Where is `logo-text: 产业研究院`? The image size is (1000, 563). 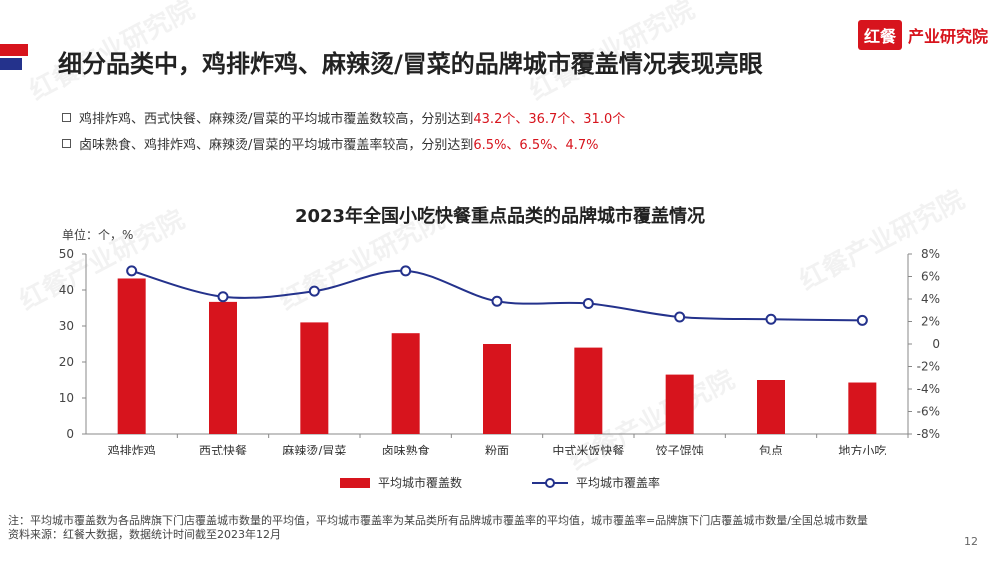
logo-text: 产业研究院 is located at coordinates (948, 36).